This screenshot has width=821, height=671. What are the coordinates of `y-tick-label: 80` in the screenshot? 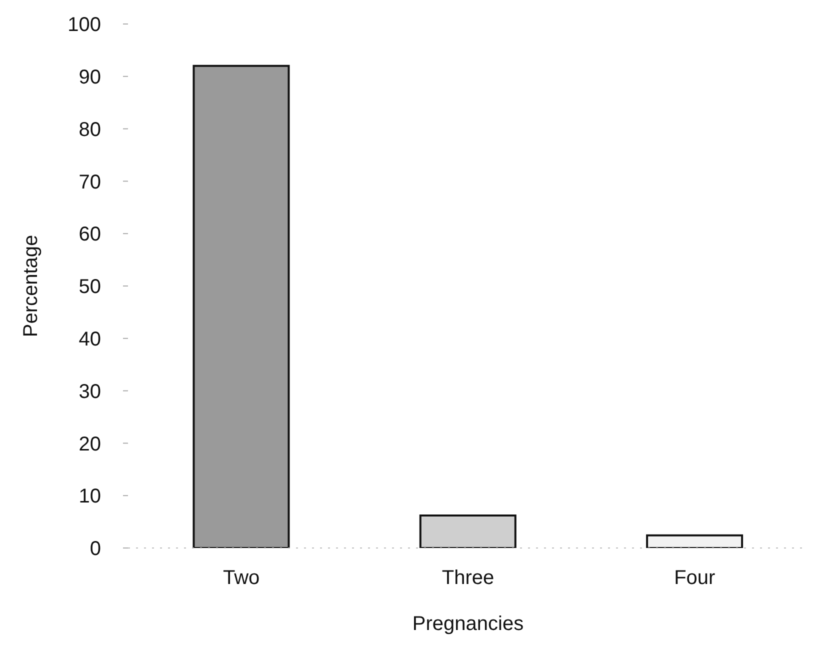 It's located at (89, 129).